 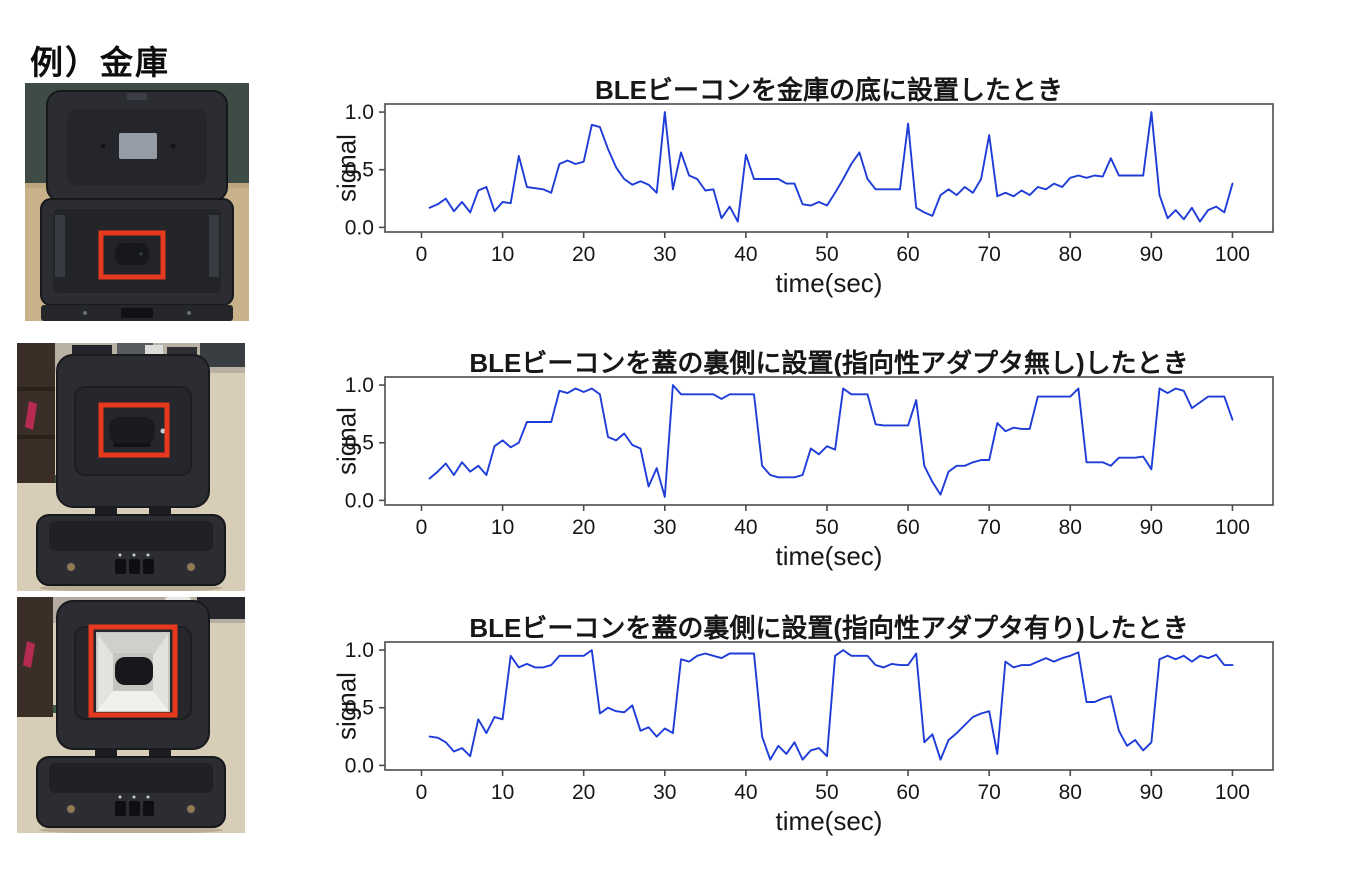 What do you see at coordinates (829, 363) in the screenshot?
I see `chart-title: BLEビーコンを蓋の裏側に設置(指向性アダプタ無し)したとき` at bounding box center [829, 363].